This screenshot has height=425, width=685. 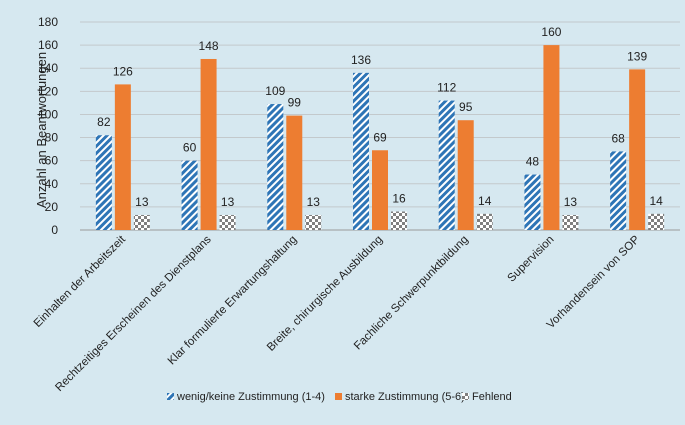 What do you see at coordinates (209, 46) in the screenshot?
I see `data-label: 148` at bounding box center [209, 46].